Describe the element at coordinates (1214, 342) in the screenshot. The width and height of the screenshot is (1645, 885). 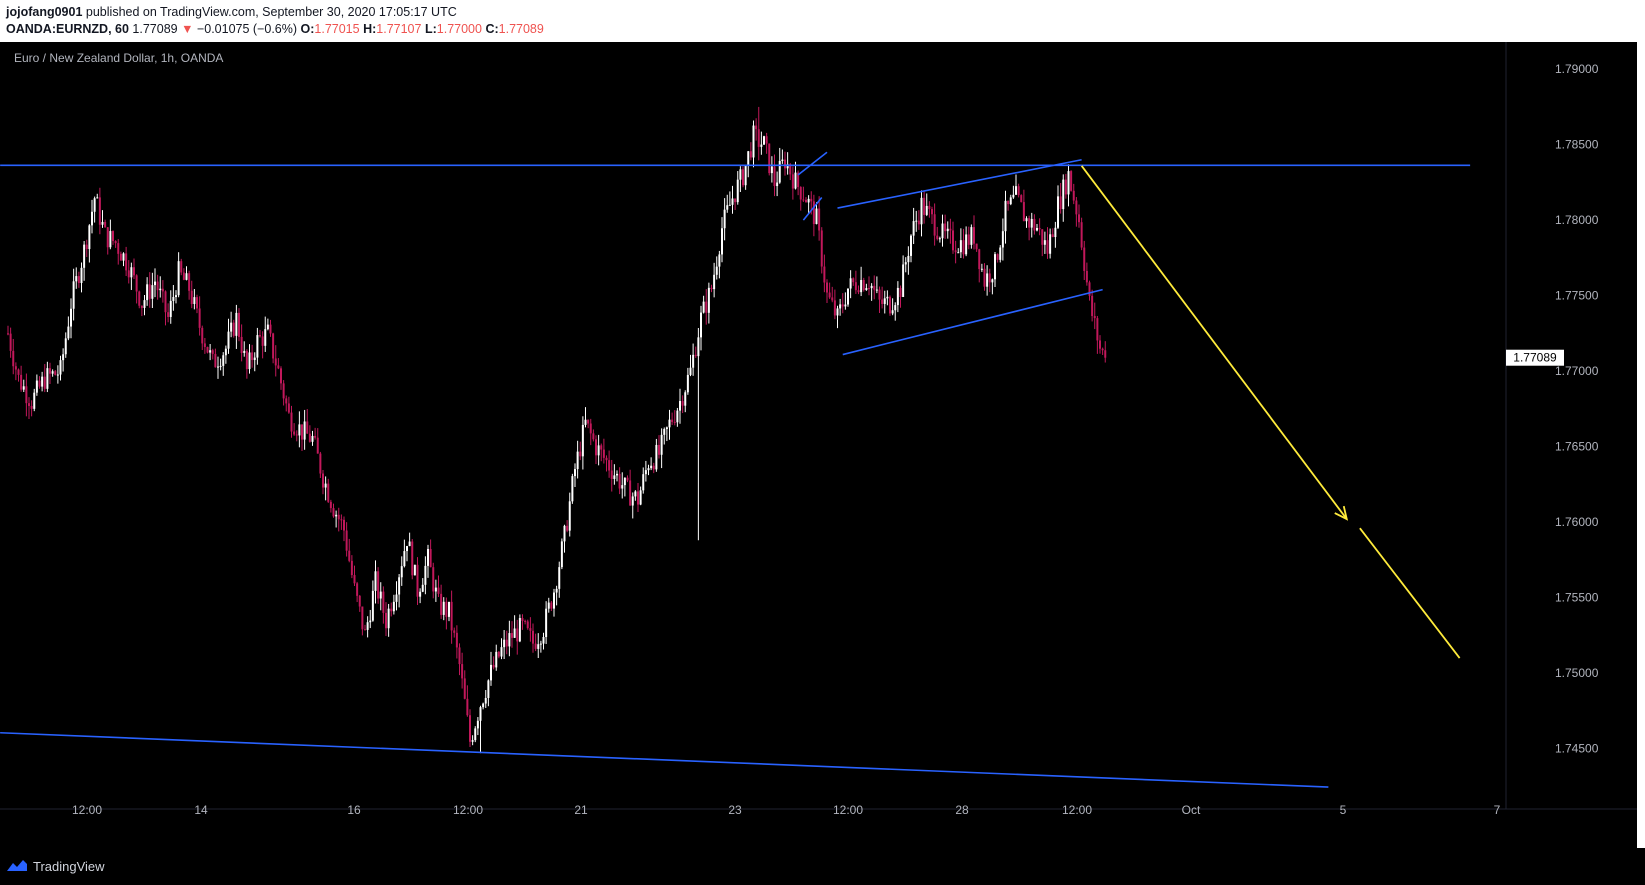
I see `projection-arrow-line` at that location.